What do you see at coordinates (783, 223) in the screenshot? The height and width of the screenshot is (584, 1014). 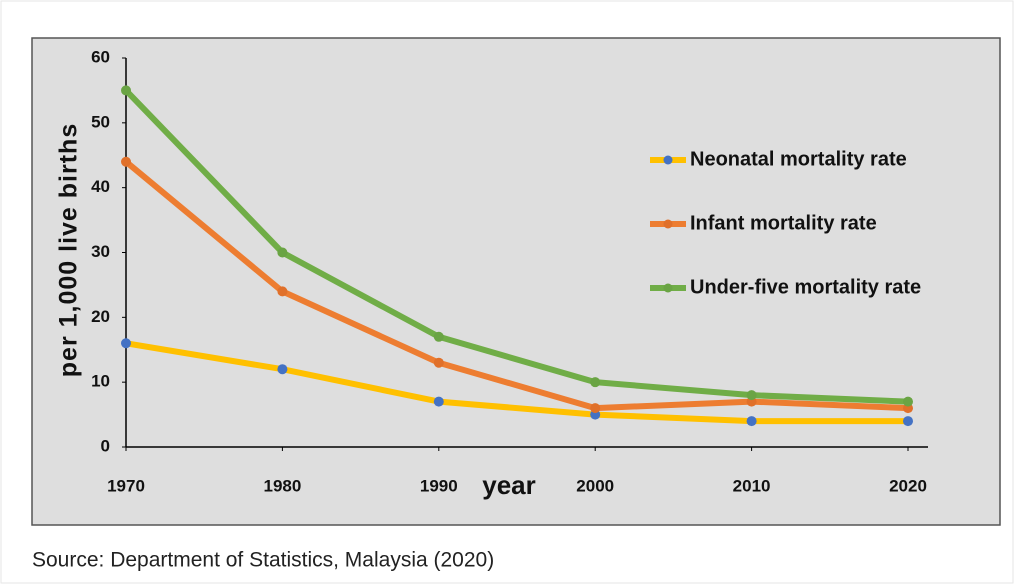 I see `legend-label: Infant mortality rate` at bounding box center [783, 223].